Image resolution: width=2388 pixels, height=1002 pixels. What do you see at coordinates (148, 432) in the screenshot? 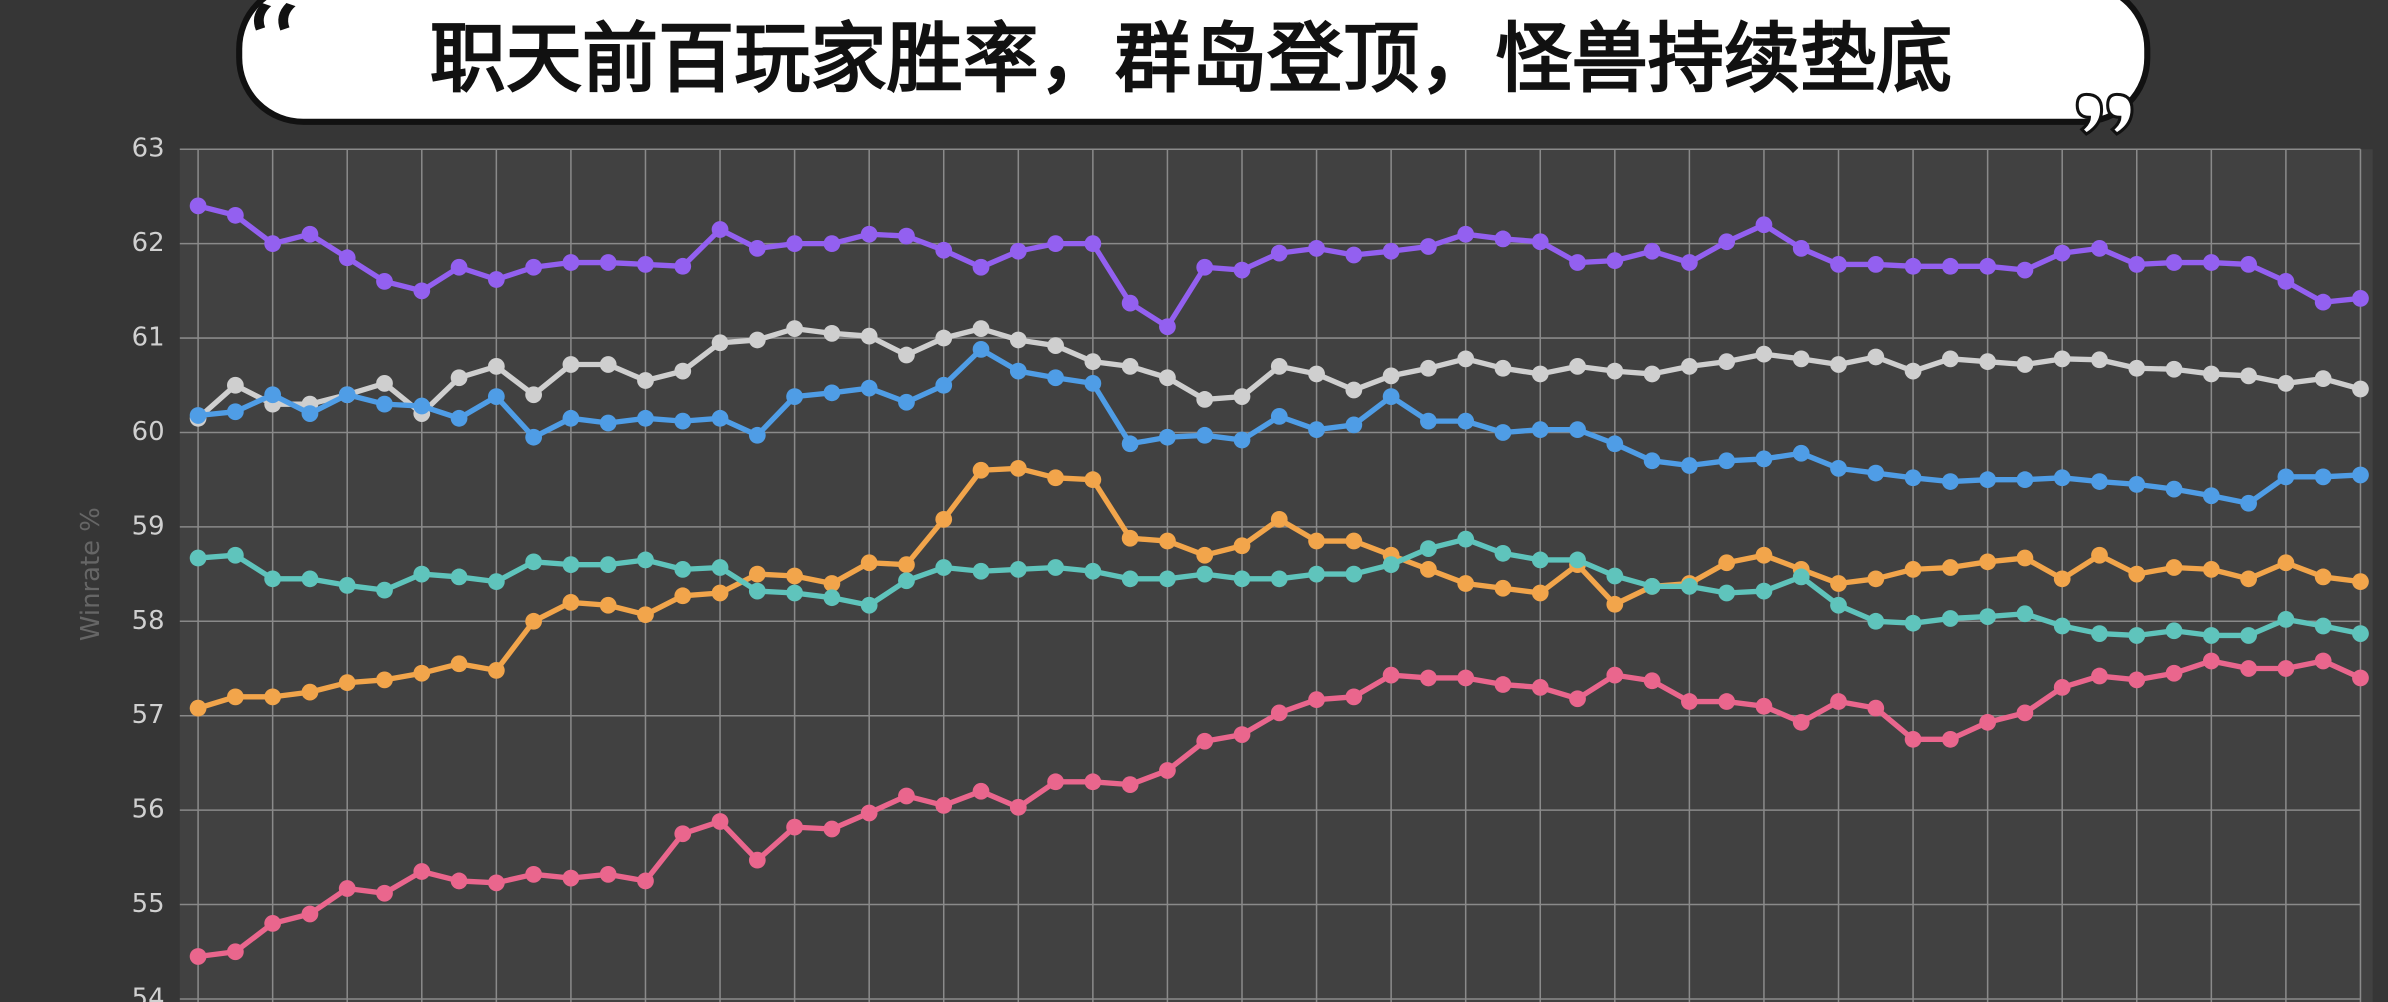
I see `y-tick-label: 60` at bounding box center [148, 432].